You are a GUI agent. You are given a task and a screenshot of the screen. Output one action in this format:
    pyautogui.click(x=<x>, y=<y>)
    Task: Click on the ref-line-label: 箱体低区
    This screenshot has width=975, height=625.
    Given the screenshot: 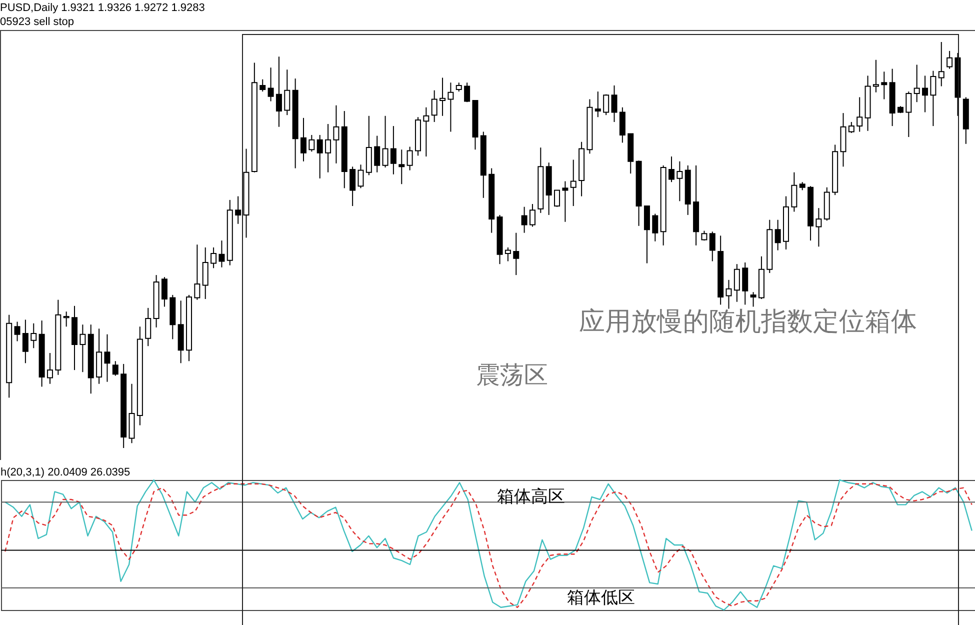 What is the action you would take?
    pyautogui.click(x=601, y=597)
    